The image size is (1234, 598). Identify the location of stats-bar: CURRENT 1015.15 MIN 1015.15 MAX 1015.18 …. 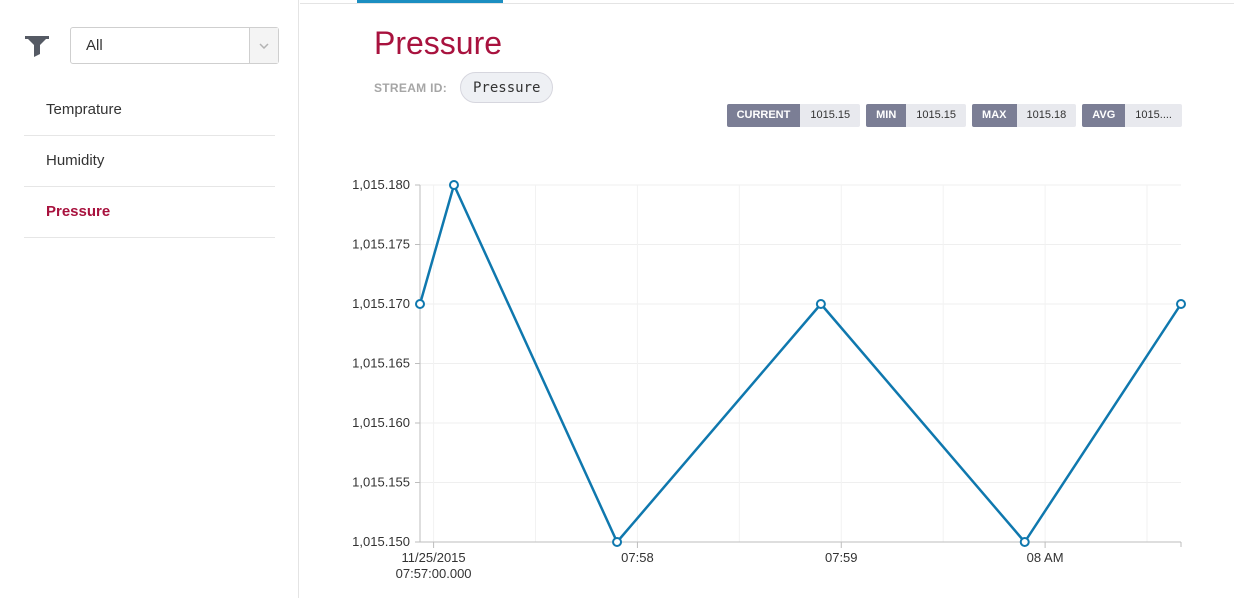
(954, 115).